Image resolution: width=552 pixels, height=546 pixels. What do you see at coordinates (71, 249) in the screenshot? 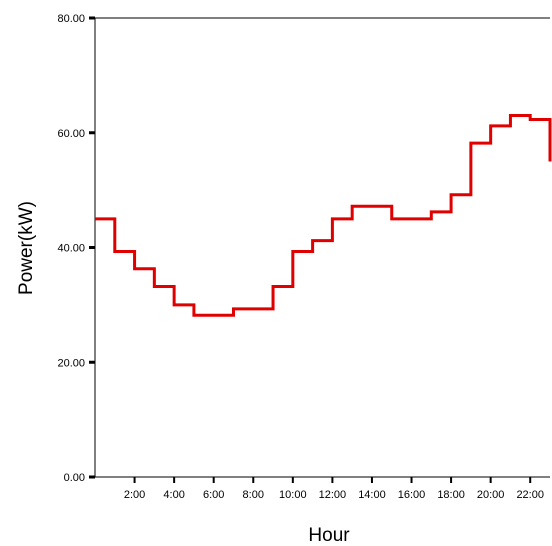
I see `y-tick-label: 40.00` at bounding box center [71, 249].